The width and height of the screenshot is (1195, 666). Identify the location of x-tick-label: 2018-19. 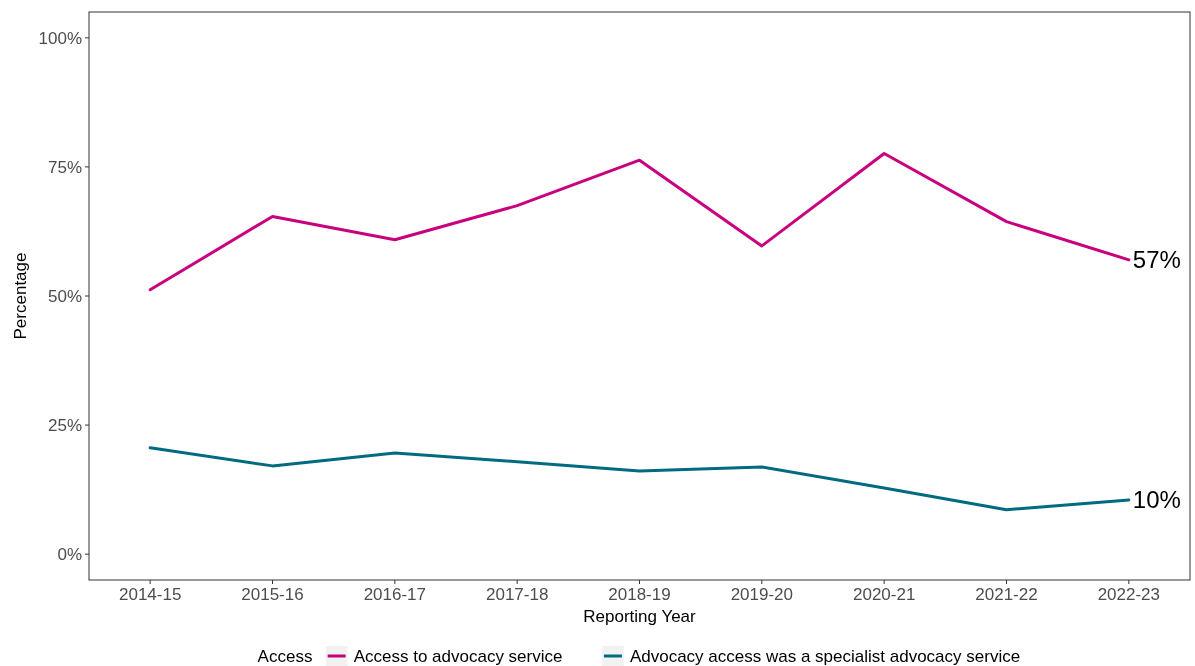
(639, 594).